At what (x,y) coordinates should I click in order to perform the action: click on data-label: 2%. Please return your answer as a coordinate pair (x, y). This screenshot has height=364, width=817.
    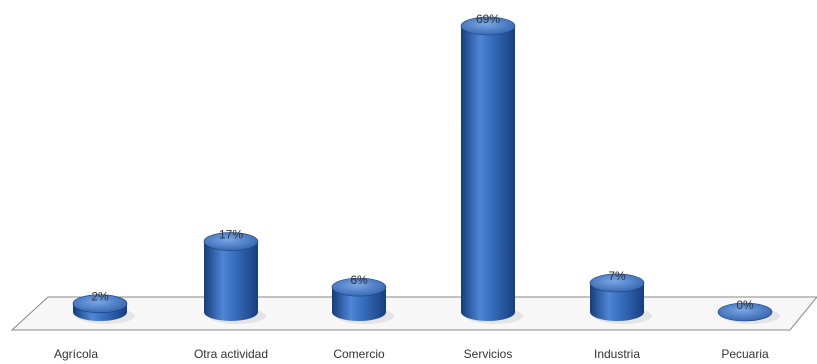
    Looking at the image, I should click on (100, 297).